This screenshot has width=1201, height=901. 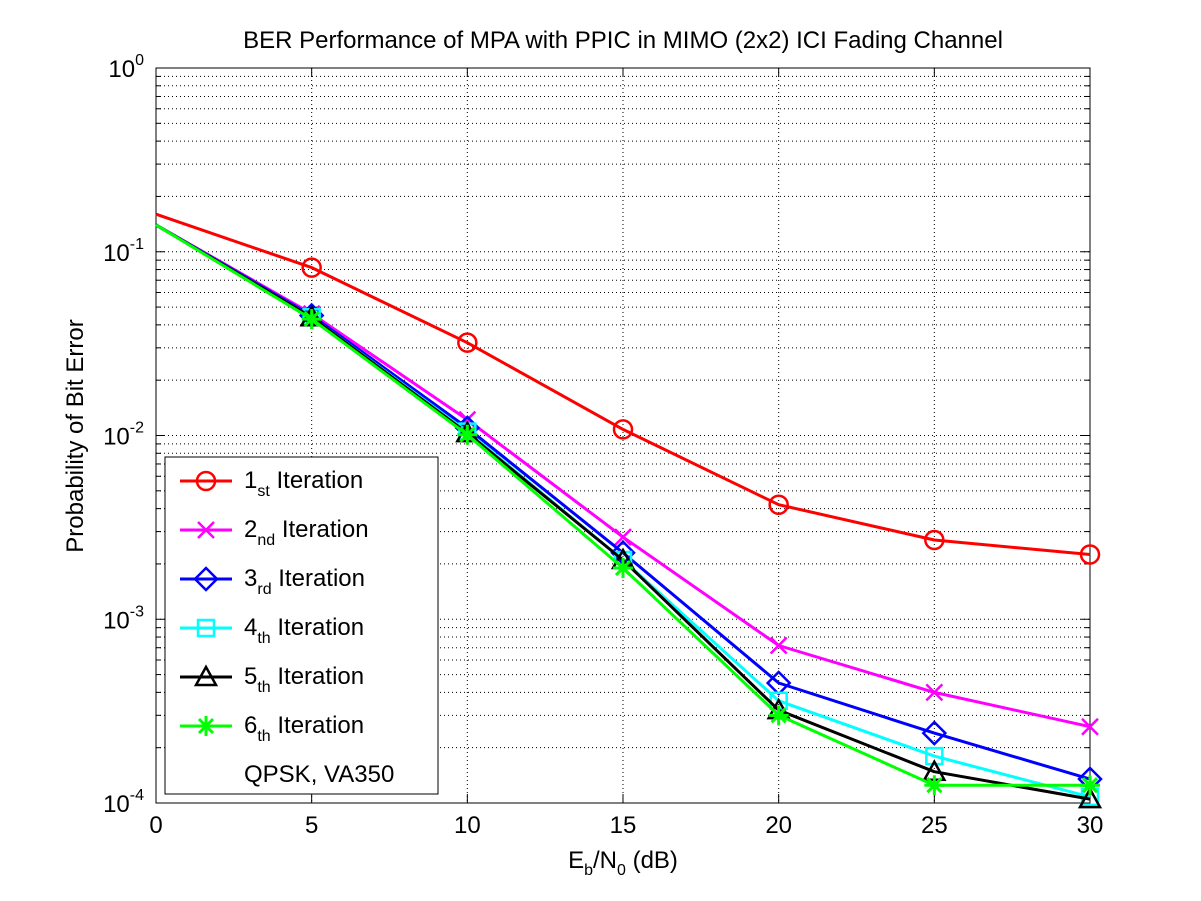 What do you see at coordinates (652, 860) in the screenshot?
I see `x-axis-label-tail: (dB)` at bounding box center [652, 860].